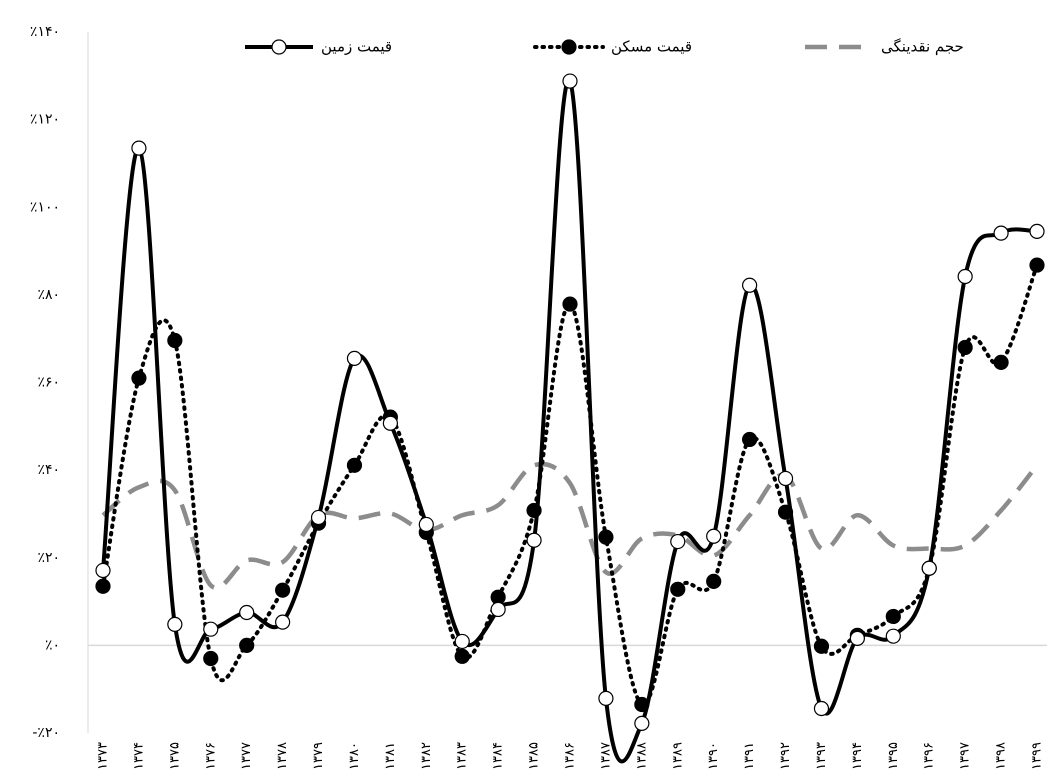 The height and width of the screenshot is (783, 1047). What do you see at coordinates (821, 756) in the screenshot?
I see `x-tick-label: ۱۳۹۳` at bounding box center [821, 756].